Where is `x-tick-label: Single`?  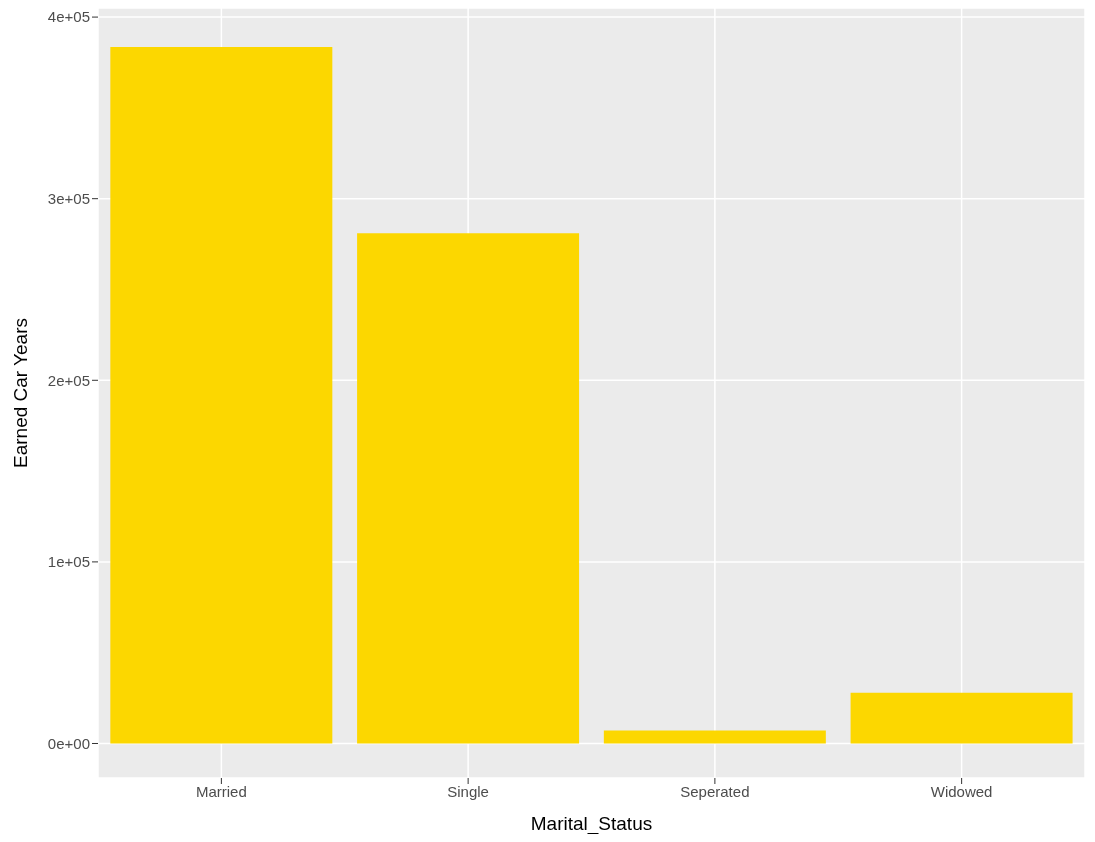 x-tick-label: Single is located at coordinates (468, 791).